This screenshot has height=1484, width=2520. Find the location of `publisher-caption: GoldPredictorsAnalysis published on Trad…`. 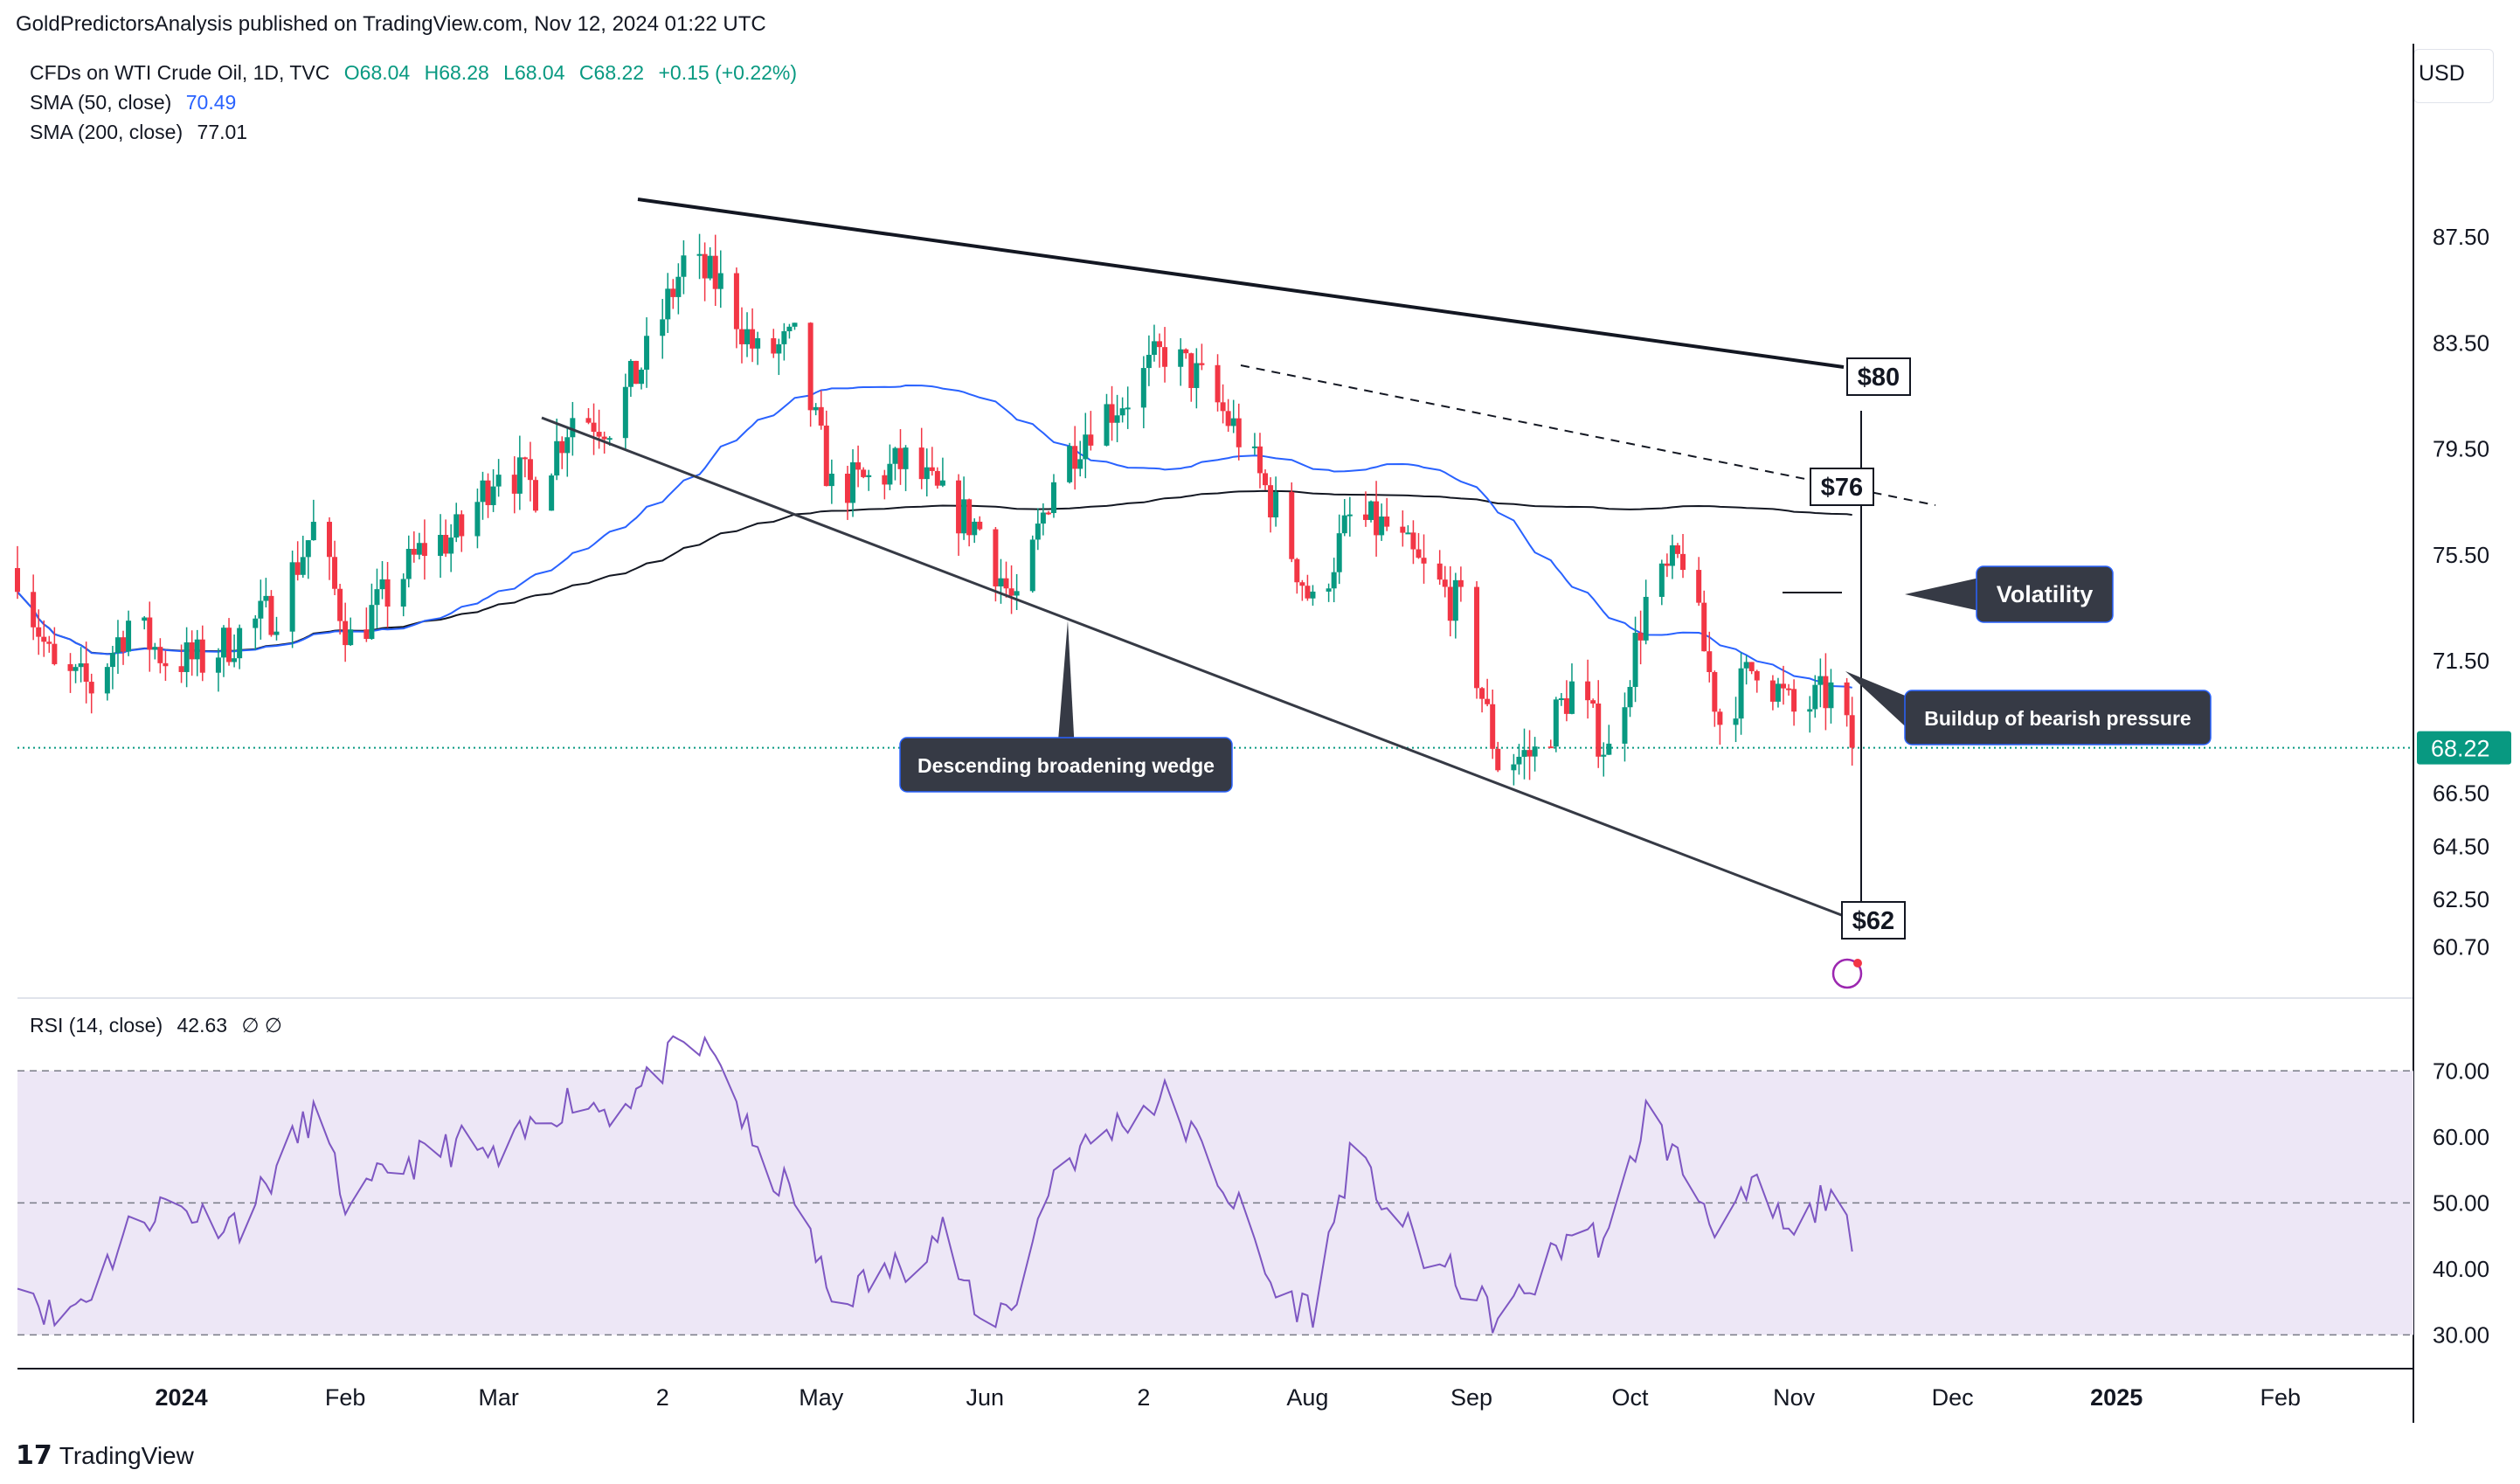

publisher-caption: GoldPredictorsAnalysis published on Trad… is located at coordinates (391, 24).